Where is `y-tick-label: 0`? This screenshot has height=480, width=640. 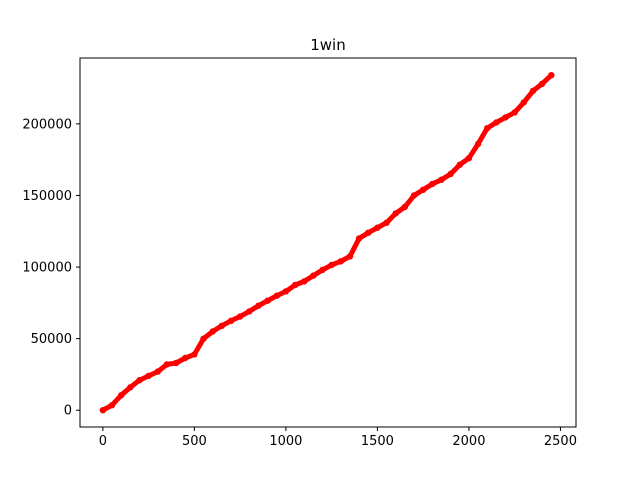 y-tick-label: 0 is located at coordinates (68, 411).